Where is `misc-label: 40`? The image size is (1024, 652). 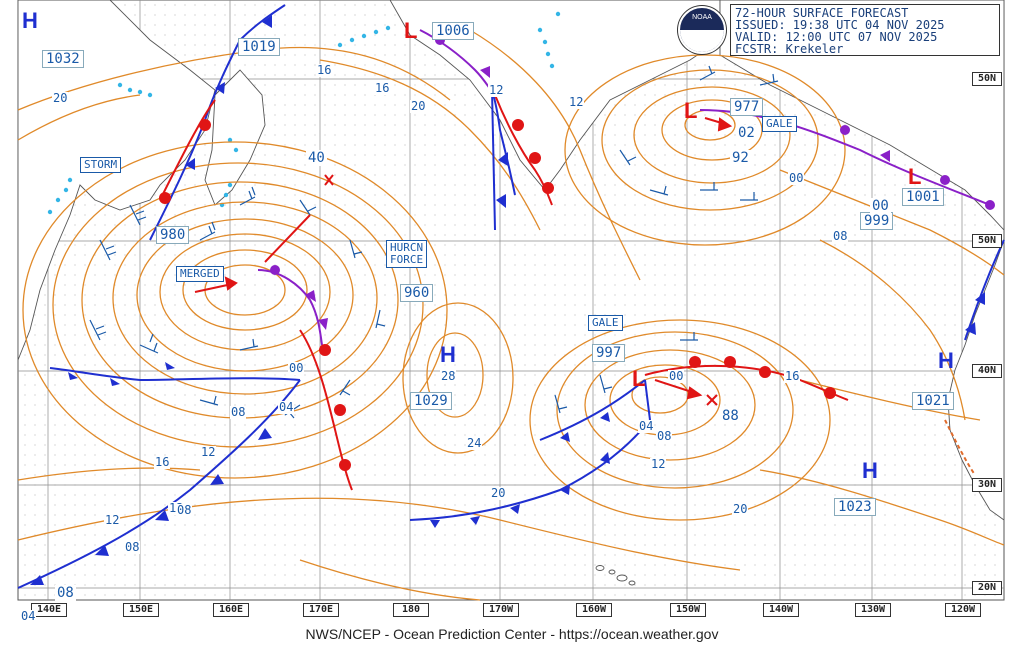 misc-label: 40 is located at coordinates (316, 158).